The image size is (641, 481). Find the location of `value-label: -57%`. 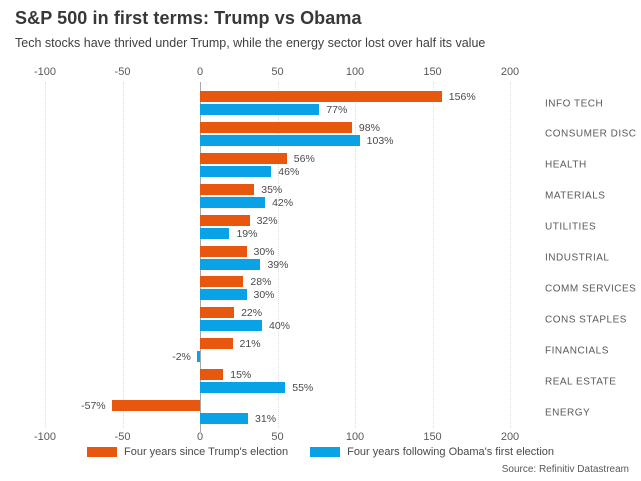

value-label: -57% is located at coordinates (93, 406).